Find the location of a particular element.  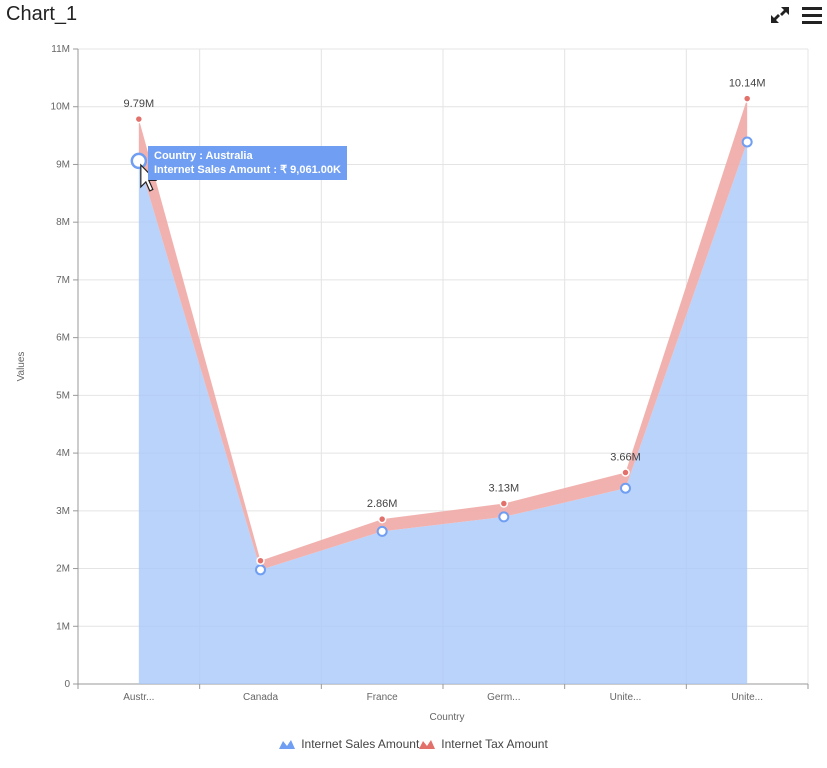

data-label: 3.13M is located at coordinates (504, 489).